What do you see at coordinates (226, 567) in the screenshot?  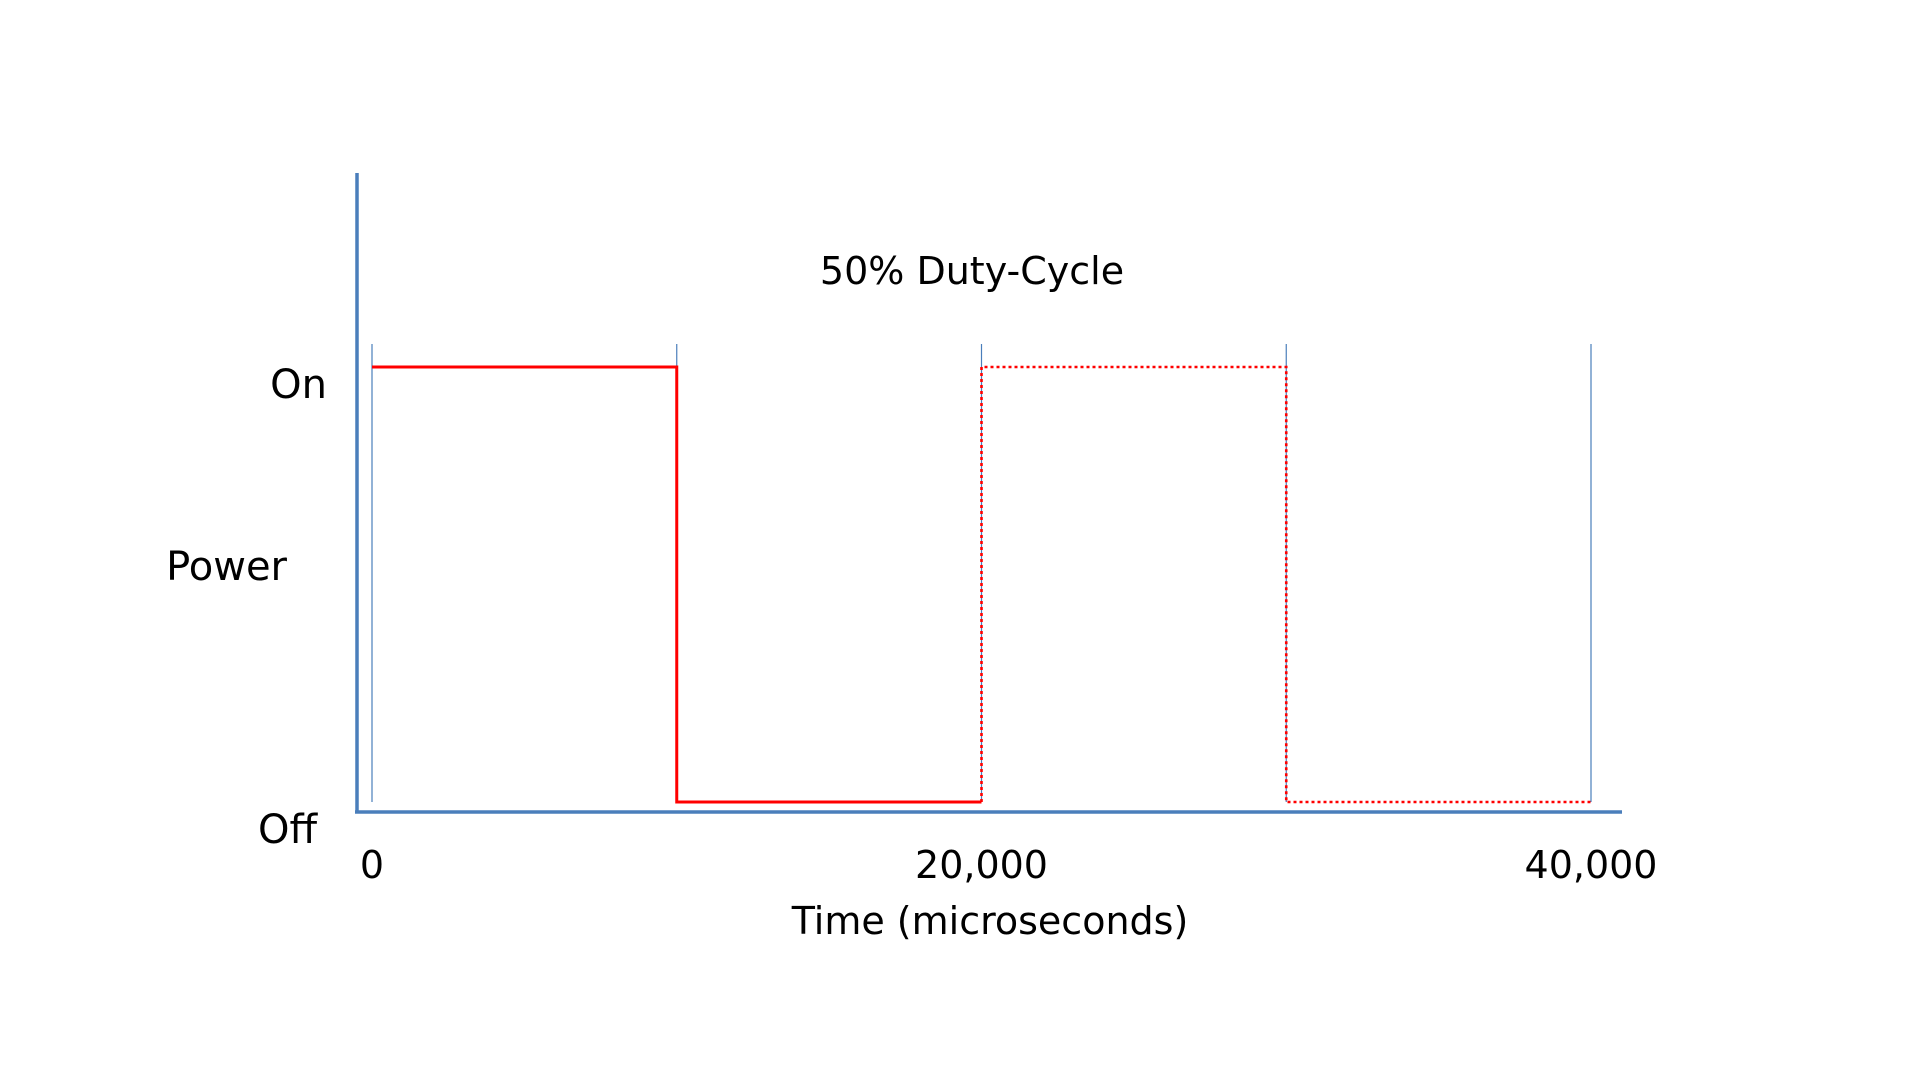 I see `y-axis-label: Power` at bounding box center [226, 567].